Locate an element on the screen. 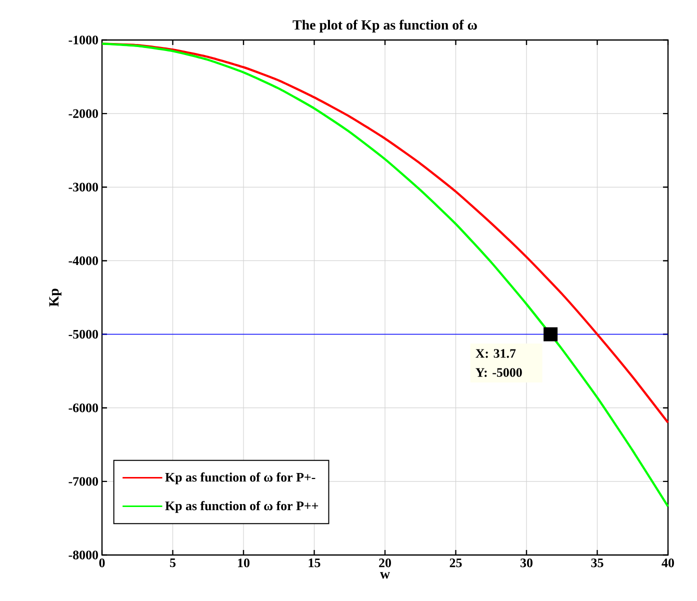 The width and height of the screenshot is (697, 601). x-tick-label: 30 is located at coordinates (526, 563).